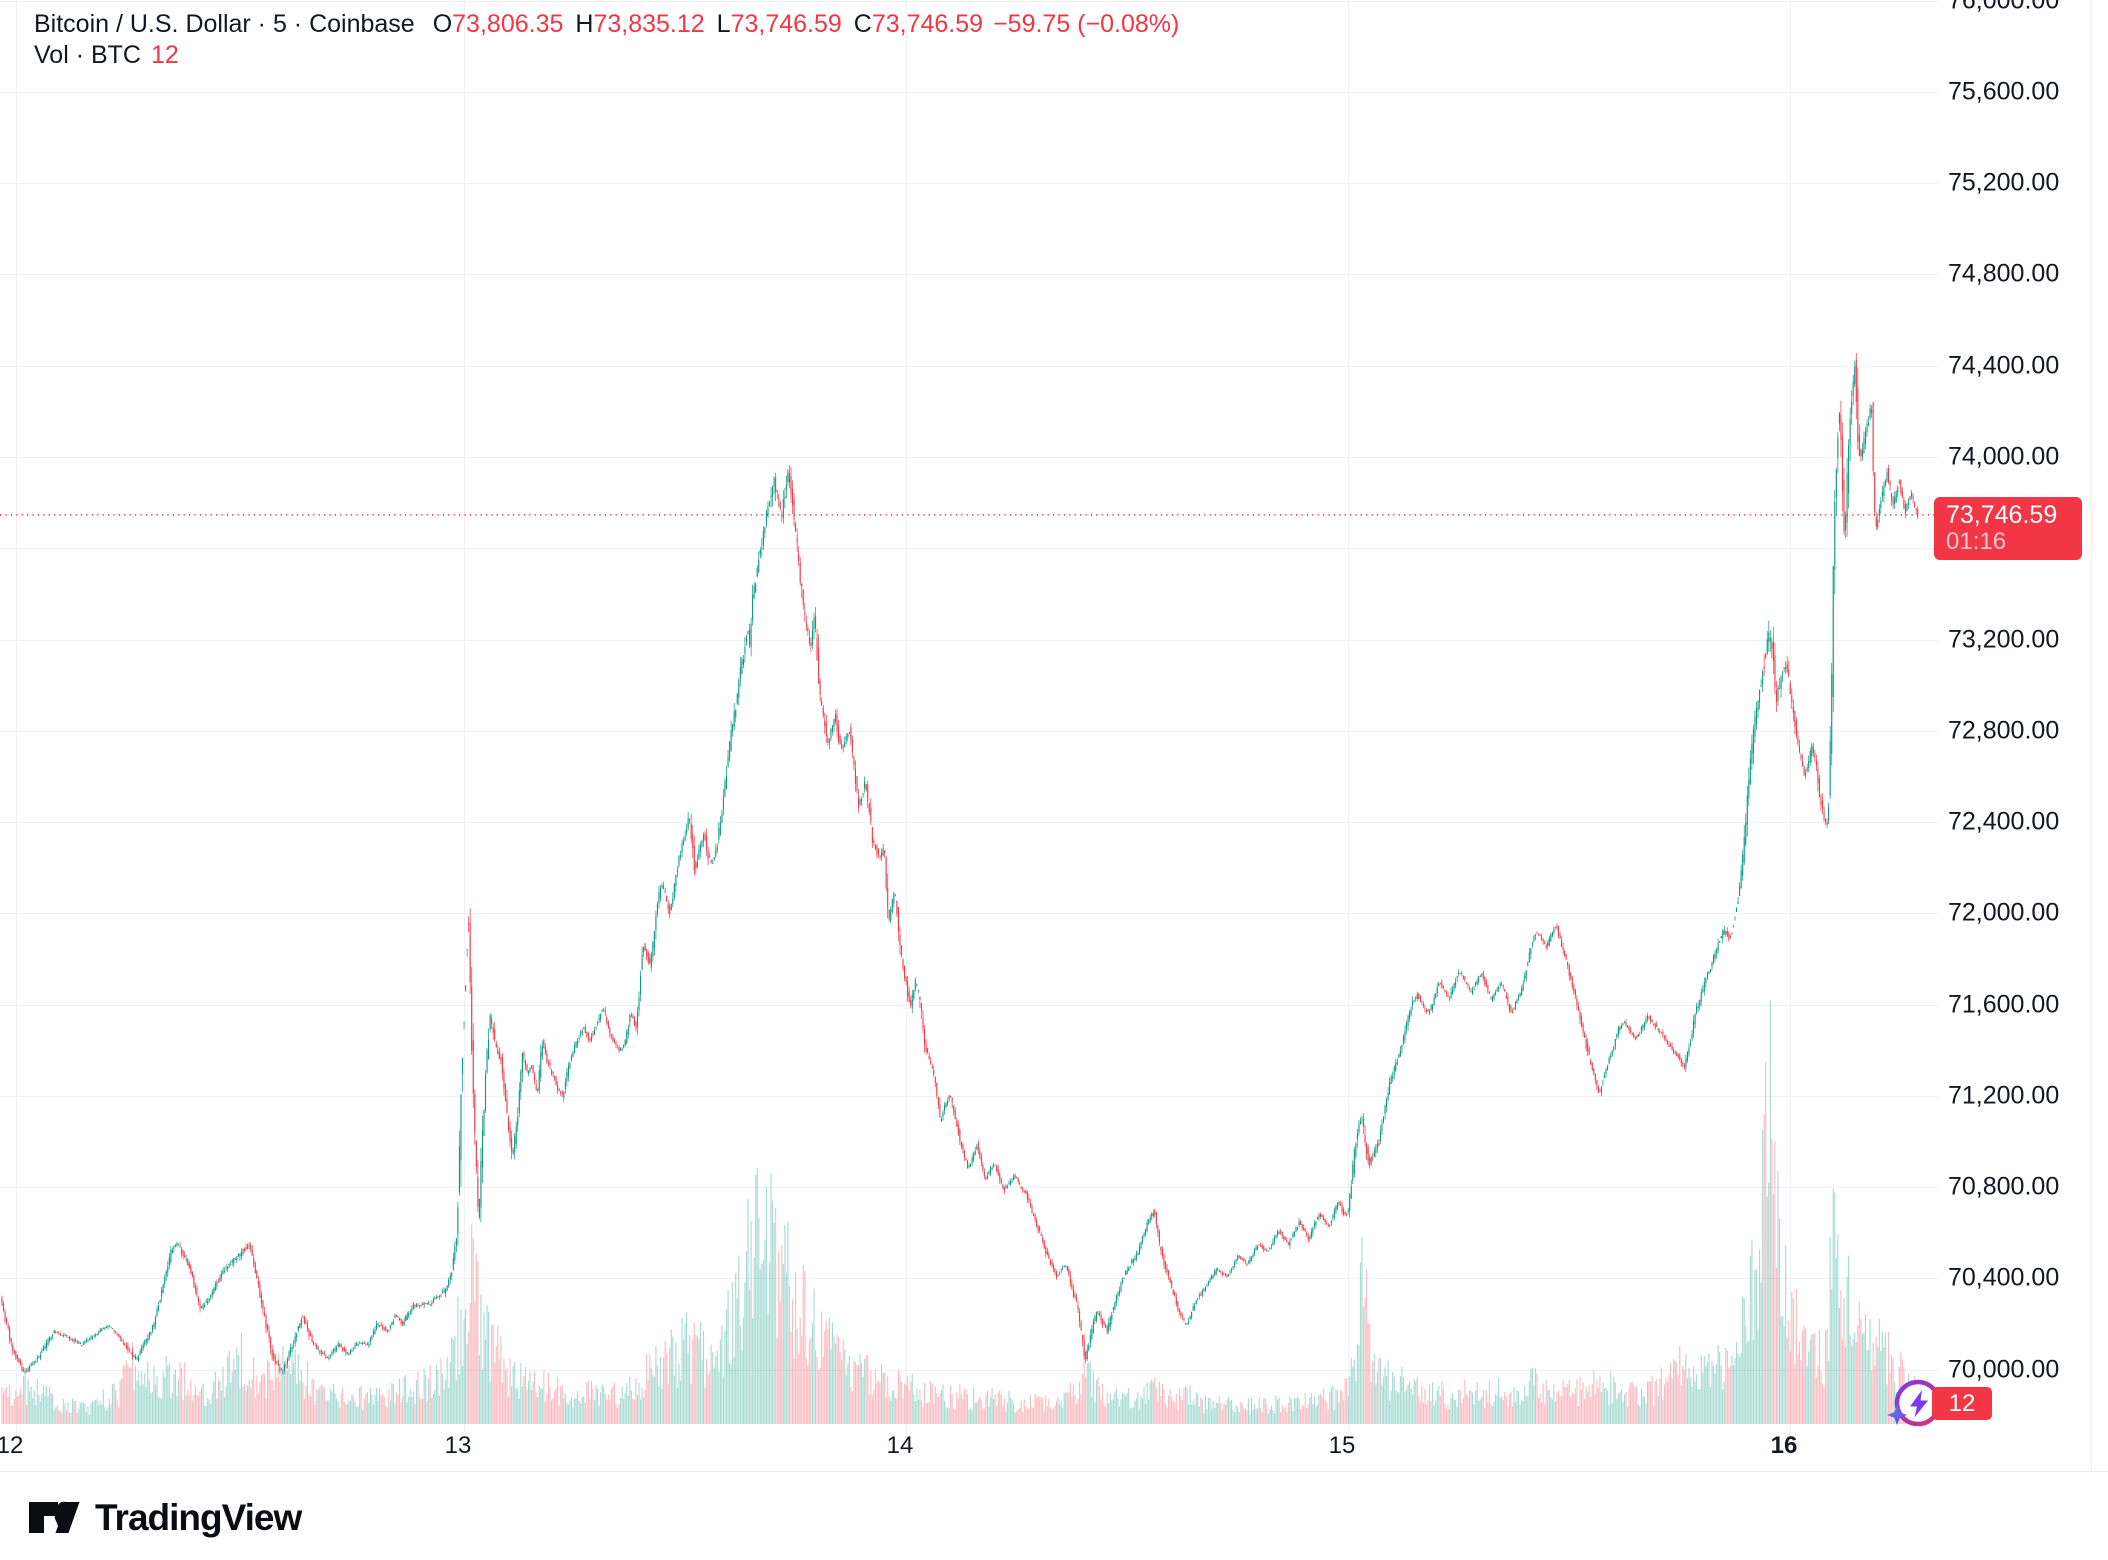  Describe the element at coordinates (649, 24) in the screenshot. I see `high-value: 73,835.12` at that location.